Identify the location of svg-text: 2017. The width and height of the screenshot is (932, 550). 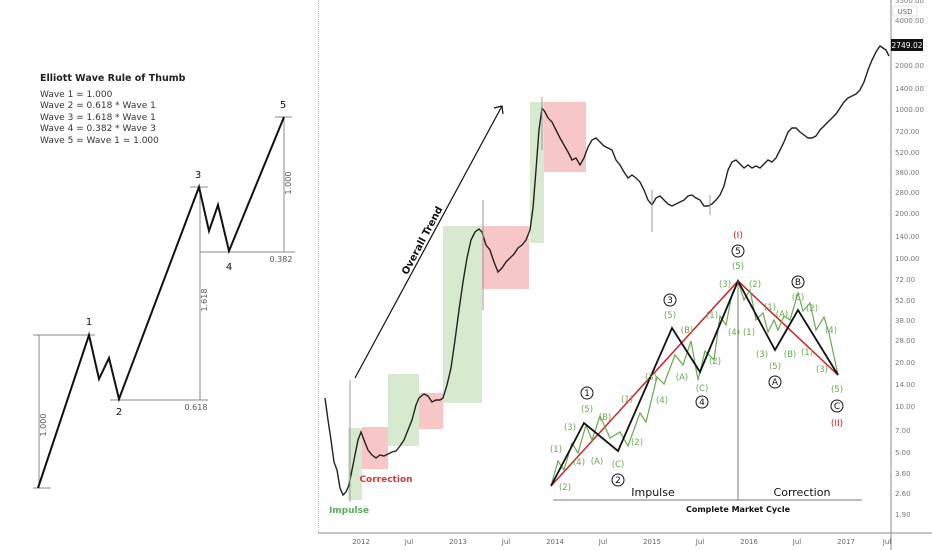
(846, 542).